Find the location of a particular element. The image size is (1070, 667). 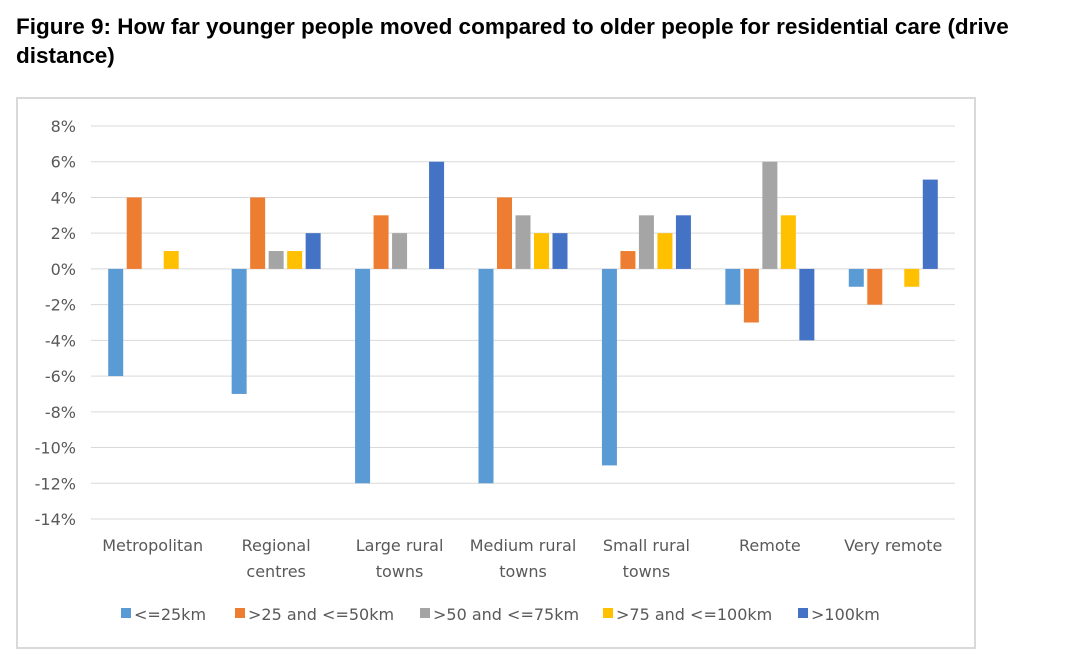

y-tick-label: -2% is located at coordinates (60, 305).